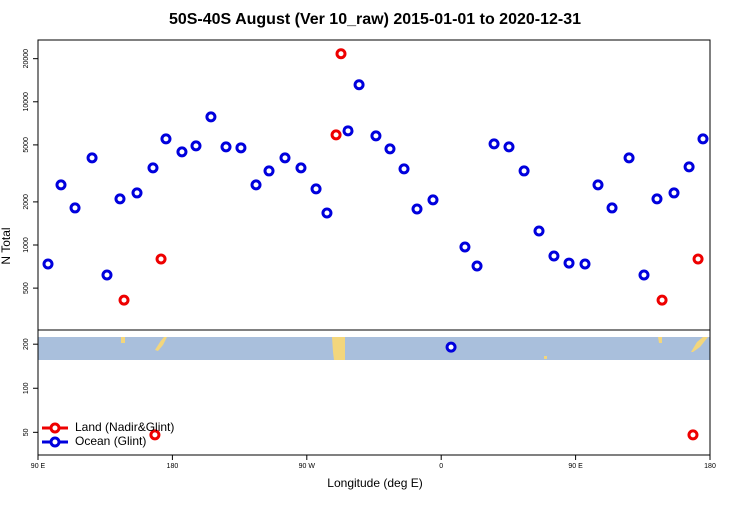  Describe the element at coordinates (26, 145) in the screenshot. I see `y-tick-label: 5000` at that location.